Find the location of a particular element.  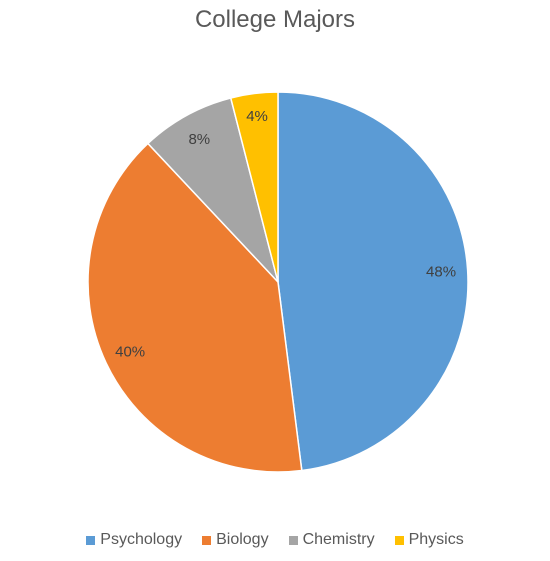

legend-swatch-physics is located at coordinates (399, 540).